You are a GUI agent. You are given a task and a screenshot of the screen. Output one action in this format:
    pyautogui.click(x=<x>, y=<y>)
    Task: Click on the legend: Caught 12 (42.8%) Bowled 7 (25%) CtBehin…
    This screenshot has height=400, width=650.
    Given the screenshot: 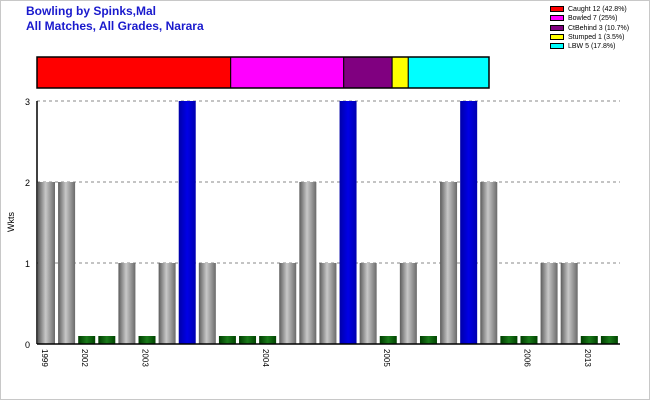 What is the action you would take?
    pyautogui.click(x=599, y=28)
    